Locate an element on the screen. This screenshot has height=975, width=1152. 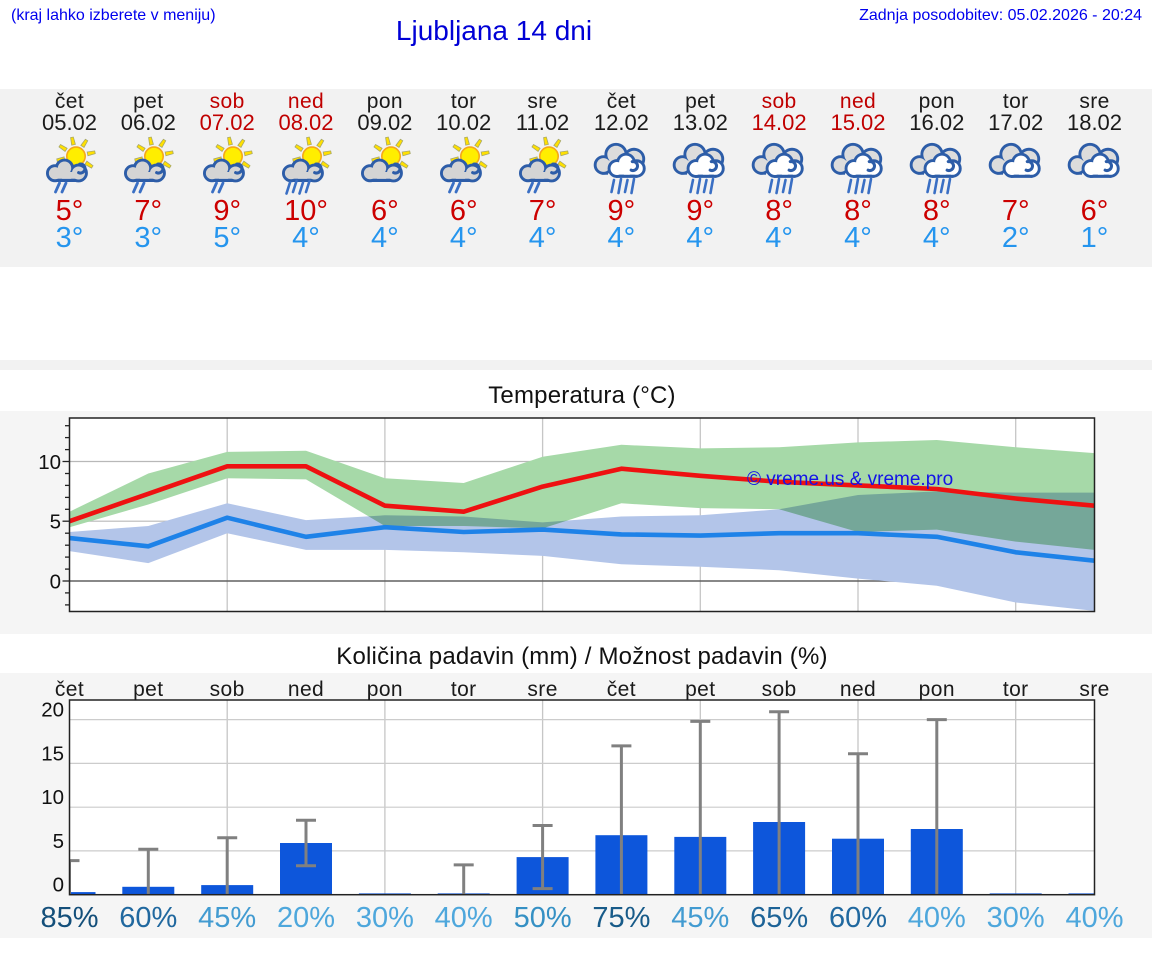
svg-text: 15 is located at coordinates (52, 753).